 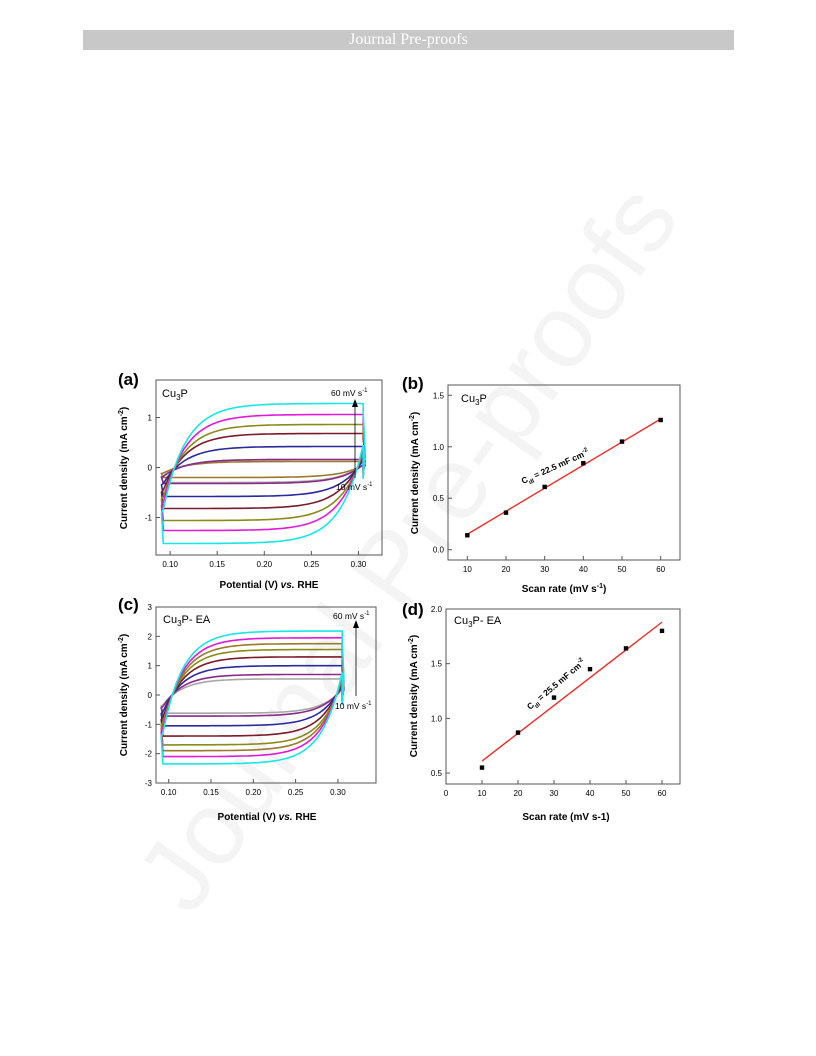 What do you see at coordinates (269, 585) in the screenshot?
I see `panel-a-xlabel: Potential (V) vs. RHE` at bounding box center [269, 585].